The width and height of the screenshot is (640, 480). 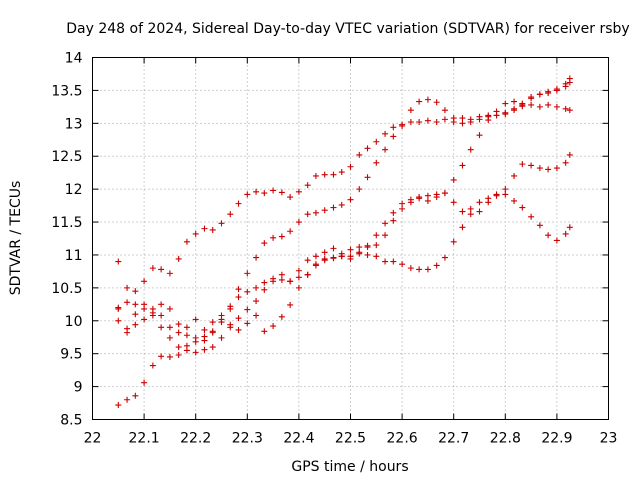 I want to click on y-axis-label: SDTVAR / TECUs, so click(x=16, y=238).